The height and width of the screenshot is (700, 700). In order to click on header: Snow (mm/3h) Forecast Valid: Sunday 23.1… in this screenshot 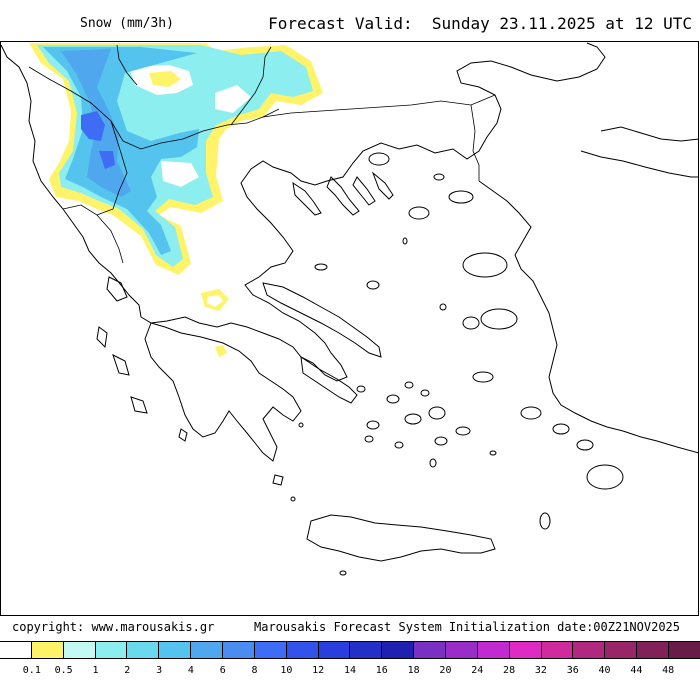, I will do `click(350, 21)`.